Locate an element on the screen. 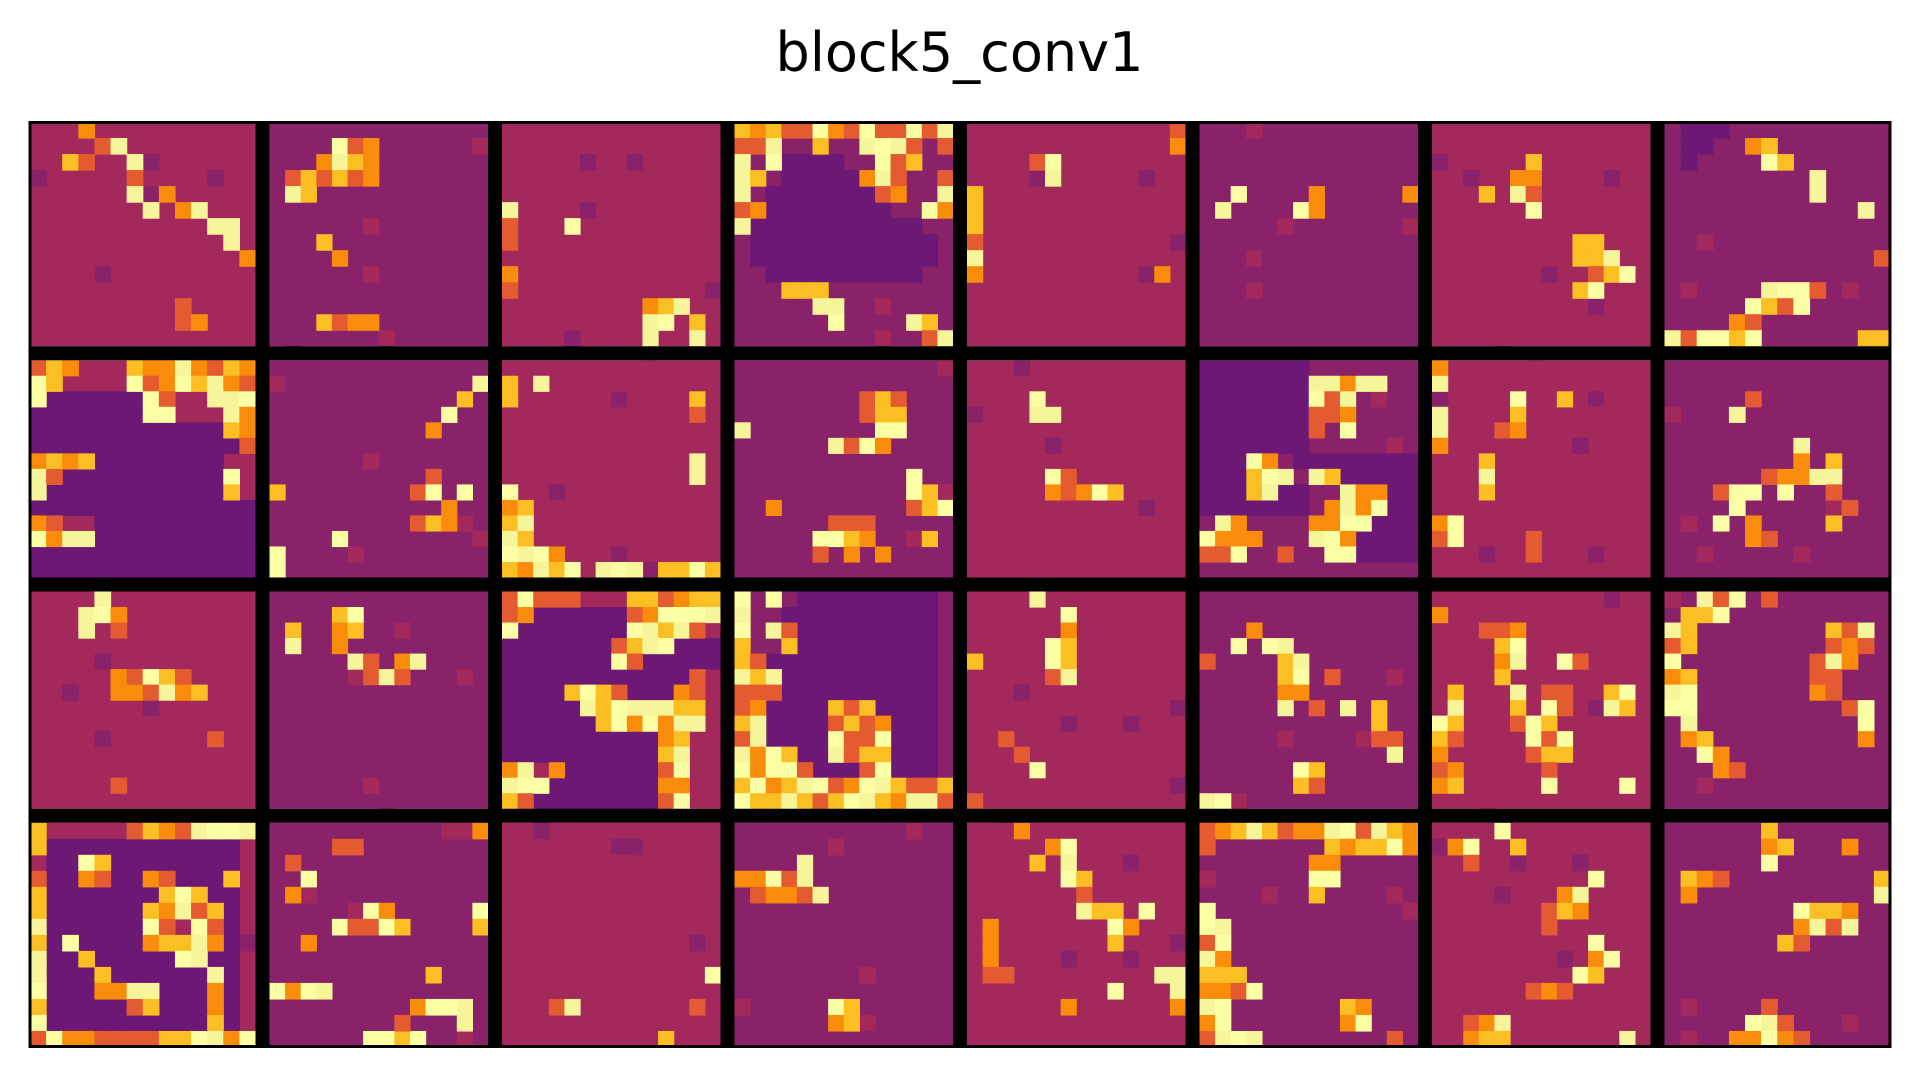 This screenshot has height=1075, width=1919. tile-r2-c7 is located at coordinates (1777, 700).